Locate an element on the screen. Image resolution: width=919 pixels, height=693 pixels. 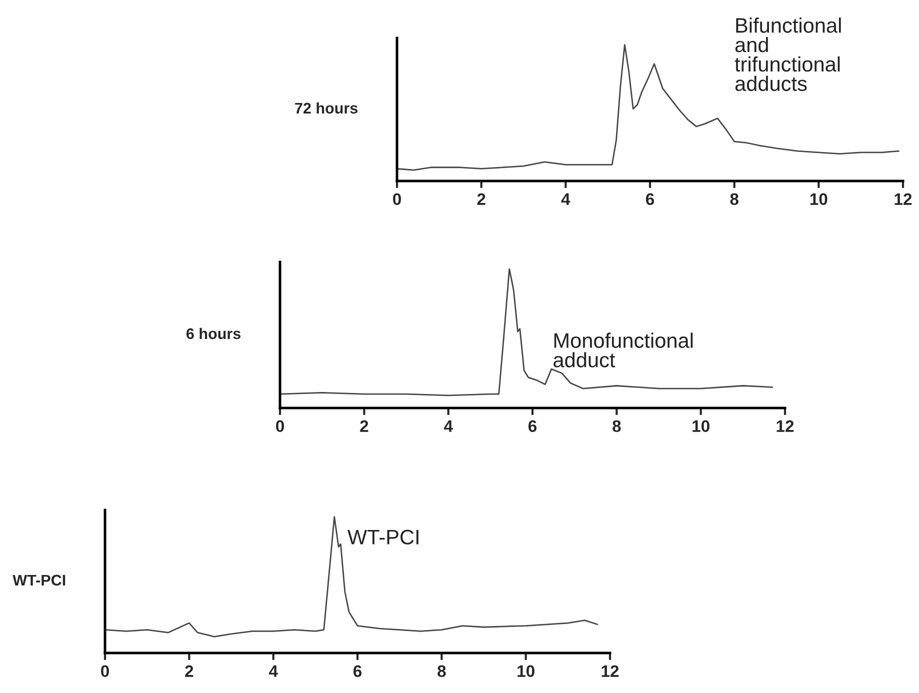
y-axis-title: 72 hours is located at coordinates (326, 108).